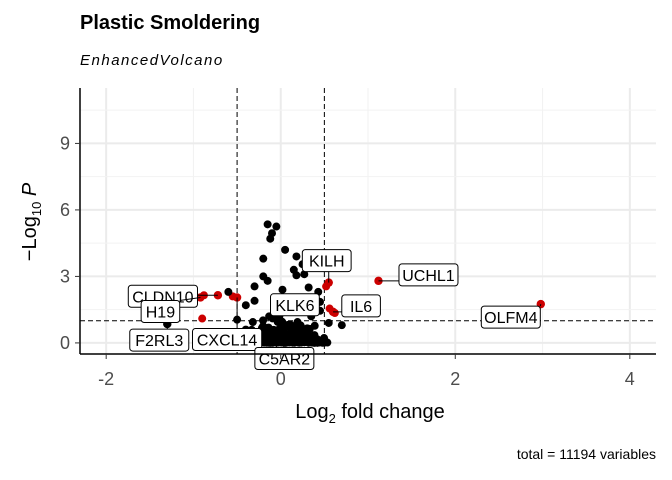  What do you see at coordinates (31, 221) in the screenshot?
I see `y-axis-title: −Log10 P` at bounding box center [31, 221].